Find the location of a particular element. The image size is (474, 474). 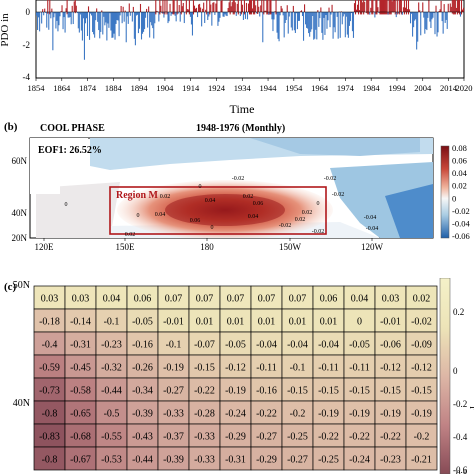

lon-tick-label: 150W is located at coordinates (290, 247).